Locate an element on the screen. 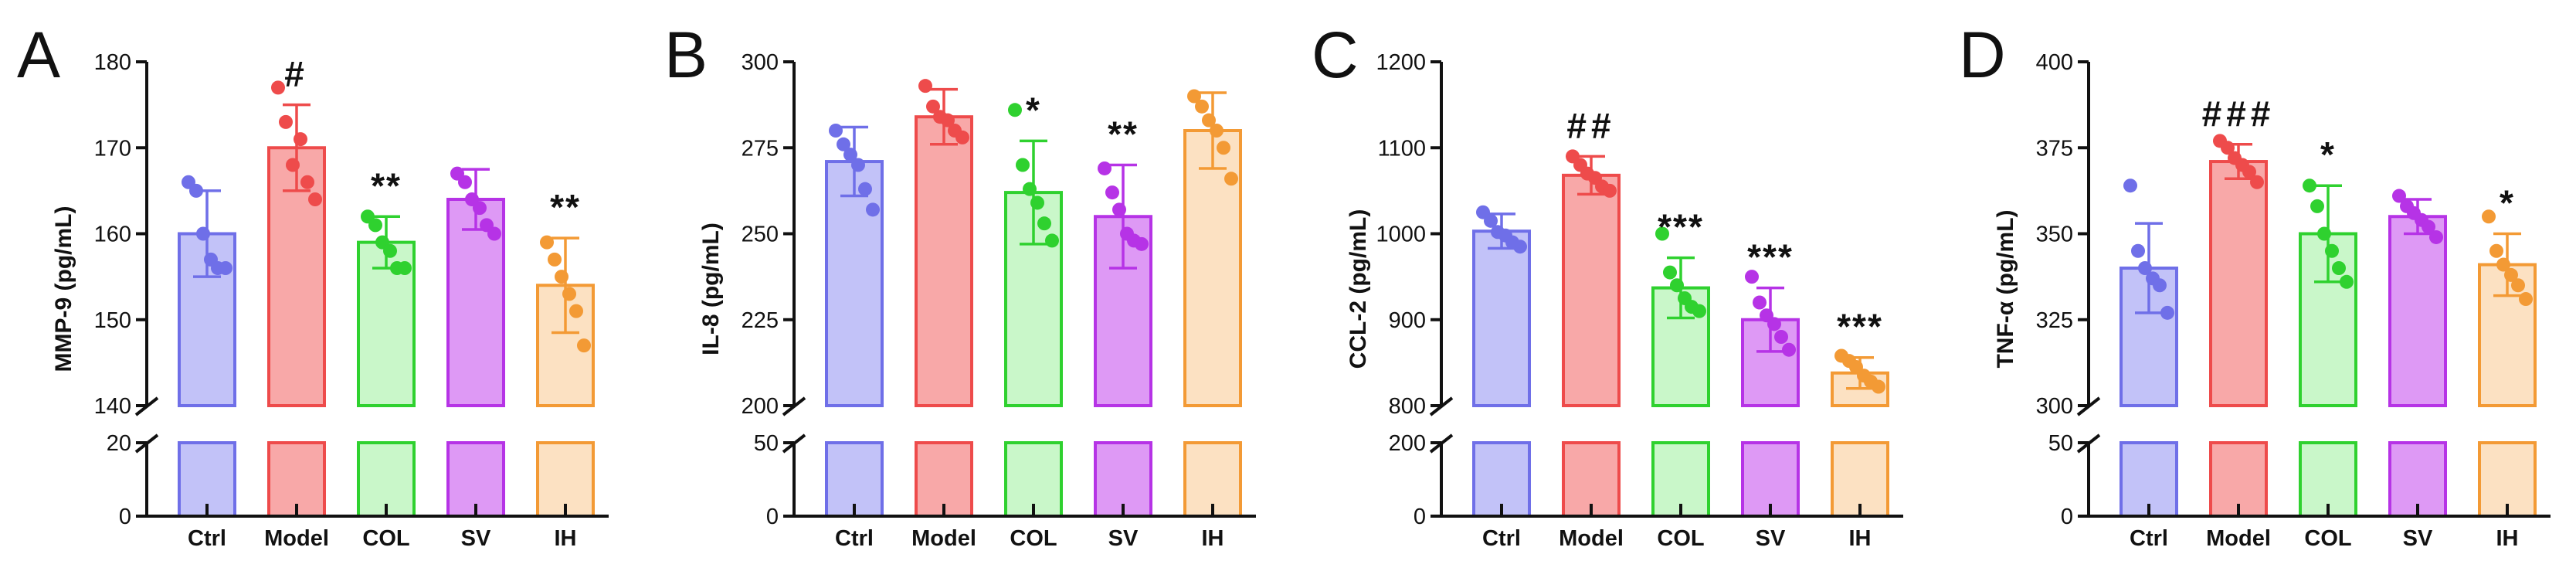 The image size is (2576, 571). y-tick-label: 350 is located at coordinates (2054, 235).